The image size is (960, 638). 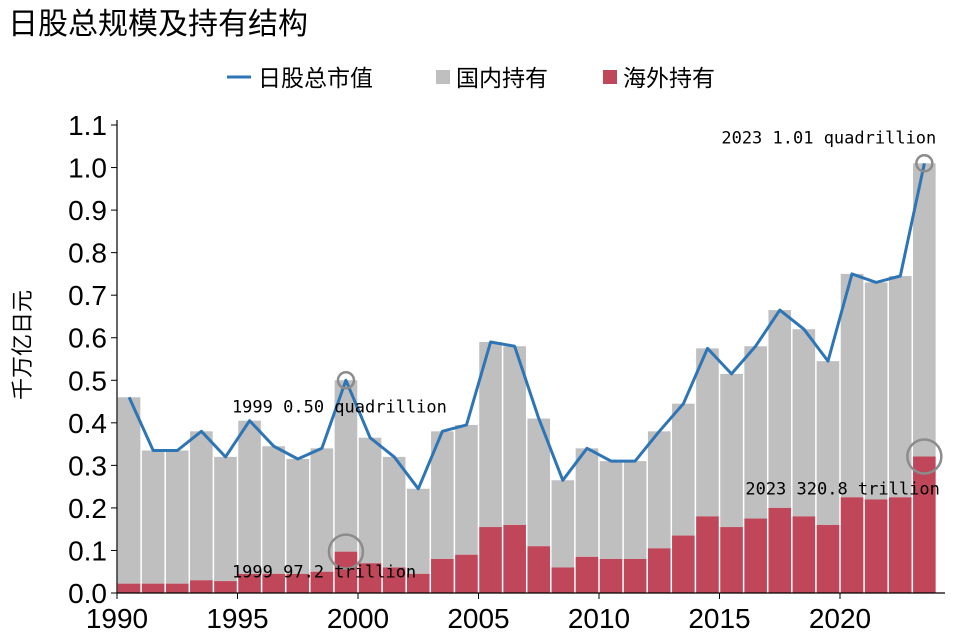 I want to click on legend-swatch-foreign, so click(x=610, y=77).